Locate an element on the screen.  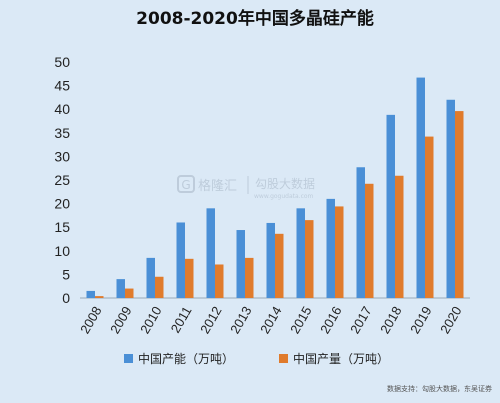
svg-text: G is located at coordinates (185, 185).